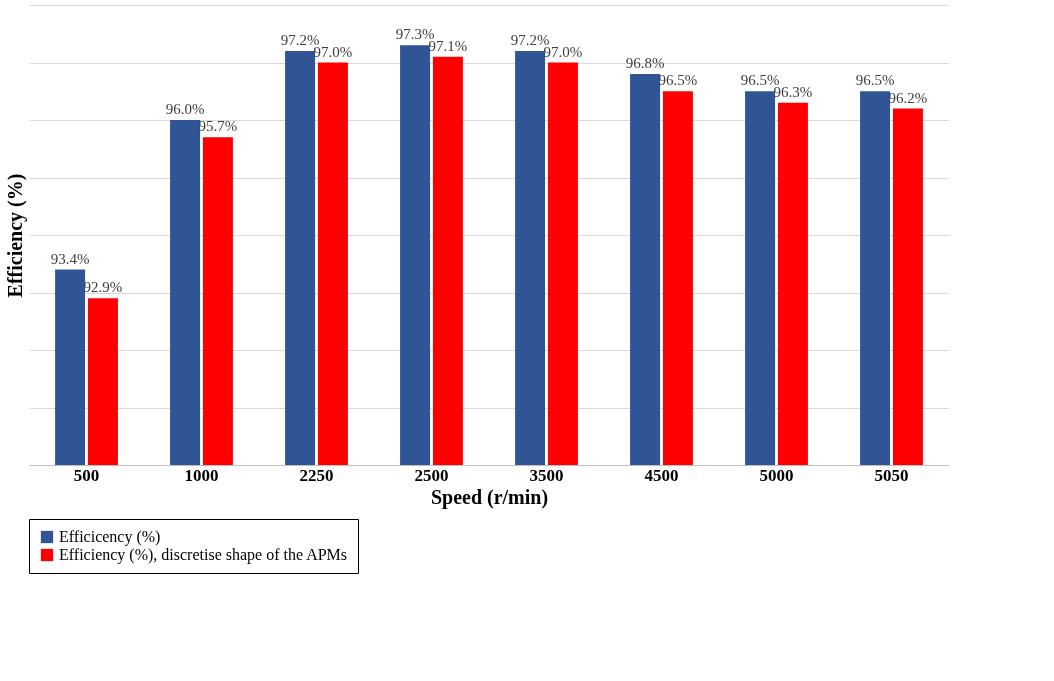 The width and height of the screenshot is (1054, 681). Describe the element at coordinates (776, 475) in the screenshot. I see `x-tick-label: 5000` at that location.